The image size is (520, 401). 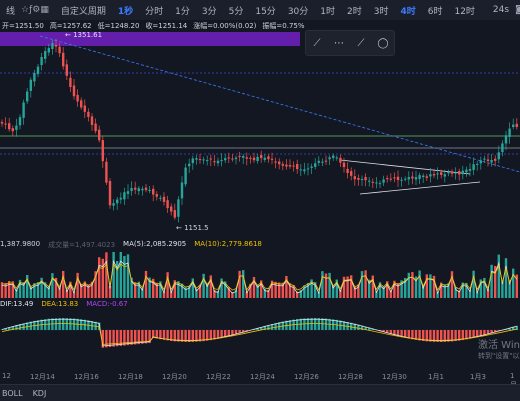 What do you see at coordinates (166, 26) in the screenshot?
I see `close-value: 收=1251.14` at bounding box center [166, 26].